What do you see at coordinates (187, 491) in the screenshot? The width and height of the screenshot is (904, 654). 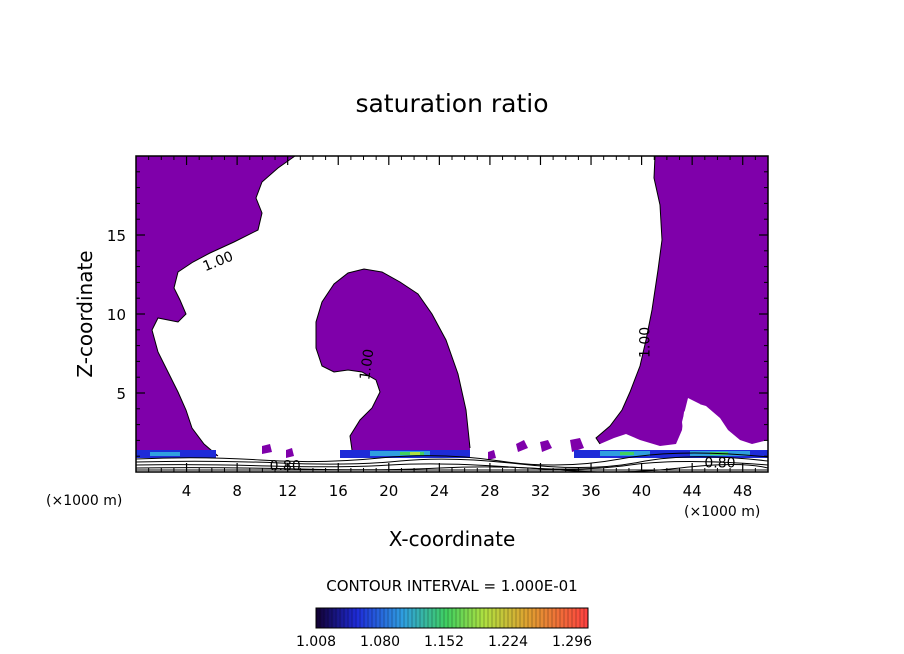 I see `x-tick-label: 4` at bounding box center [187, 491].